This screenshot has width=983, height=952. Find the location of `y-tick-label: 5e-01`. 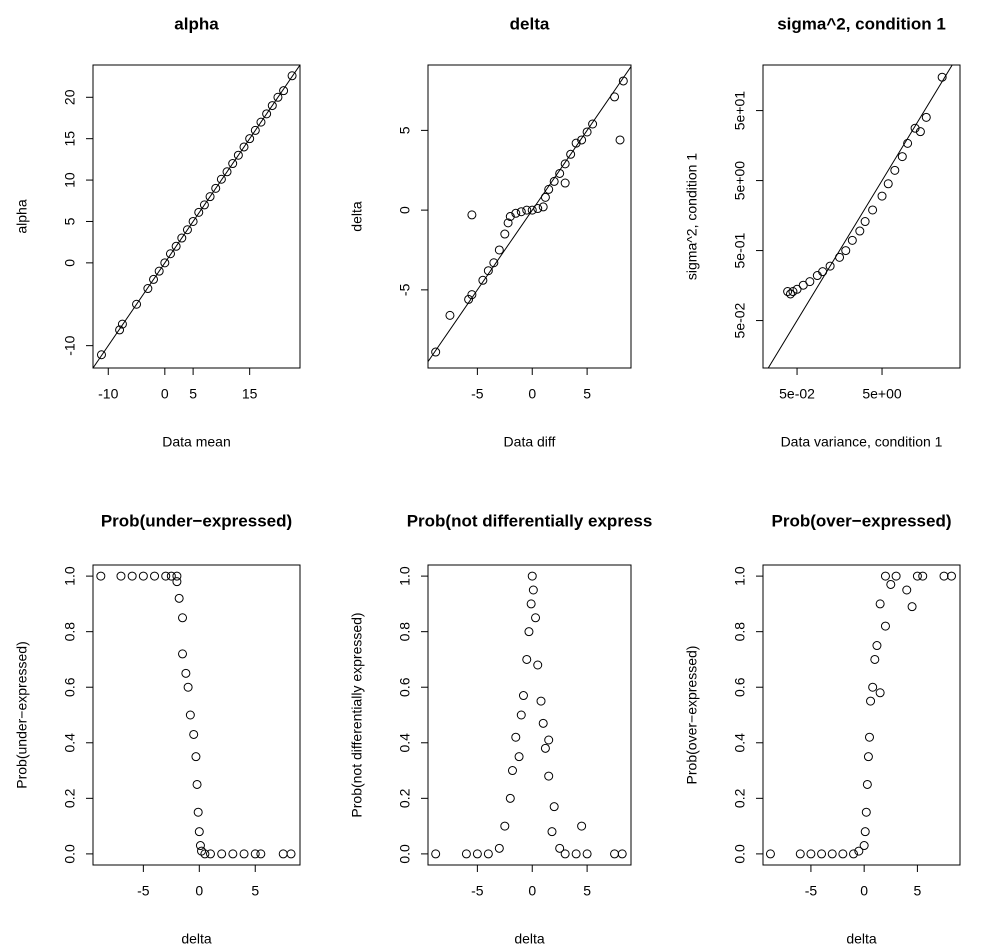

y-tick-label: 5e-01 is located at coordinates (740, 250).